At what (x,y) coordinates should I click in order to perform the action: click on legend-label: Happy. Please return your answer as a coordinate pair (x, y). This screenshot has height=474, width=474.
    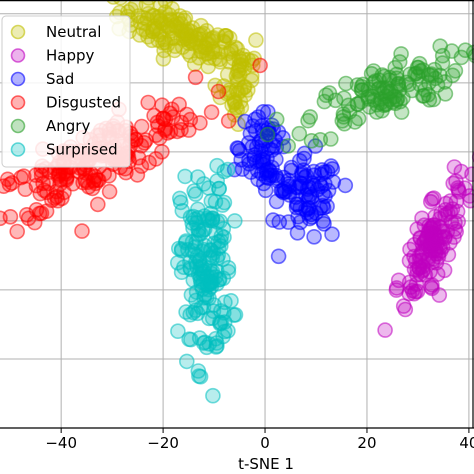
    Looking at the image, I should click on (70, 56).